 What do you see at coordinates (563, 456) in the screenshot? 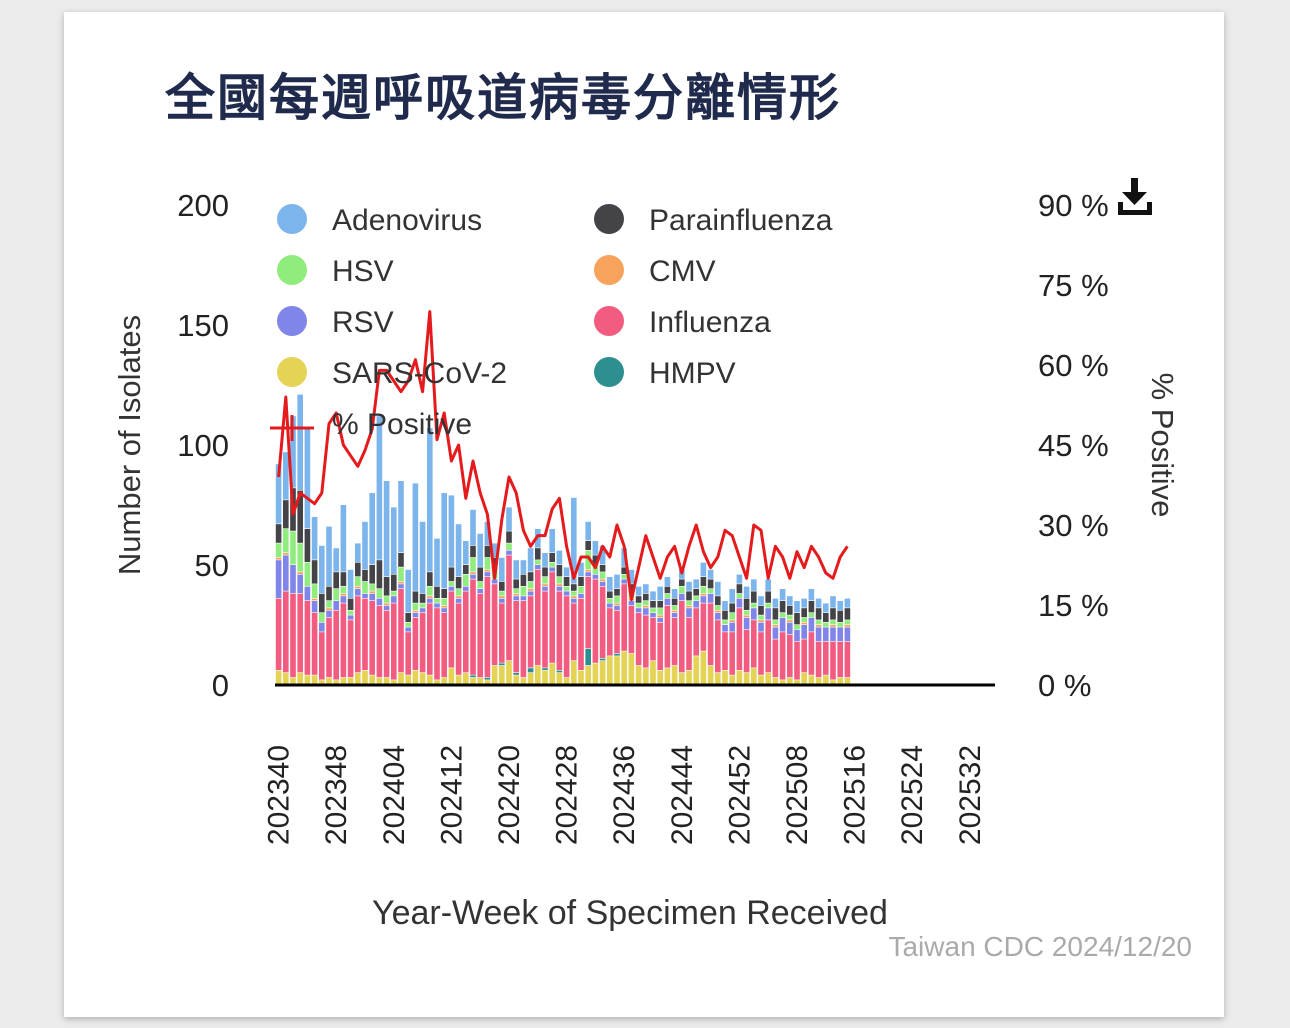
I see `line-percent-positive` at bounding box center [563, 456].